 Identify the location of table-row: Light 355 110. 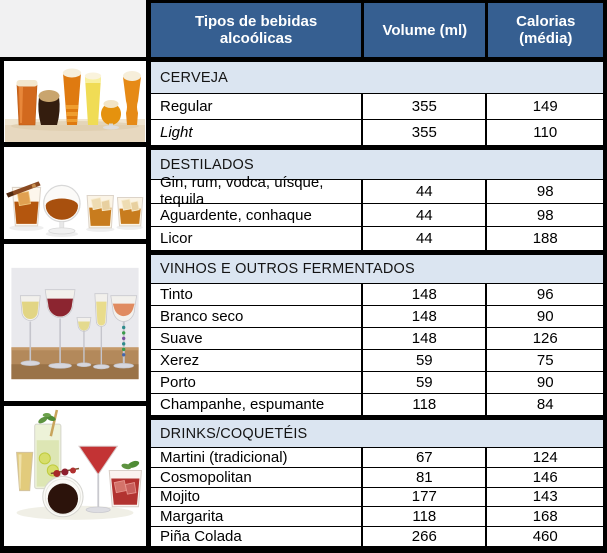
(377, 132).